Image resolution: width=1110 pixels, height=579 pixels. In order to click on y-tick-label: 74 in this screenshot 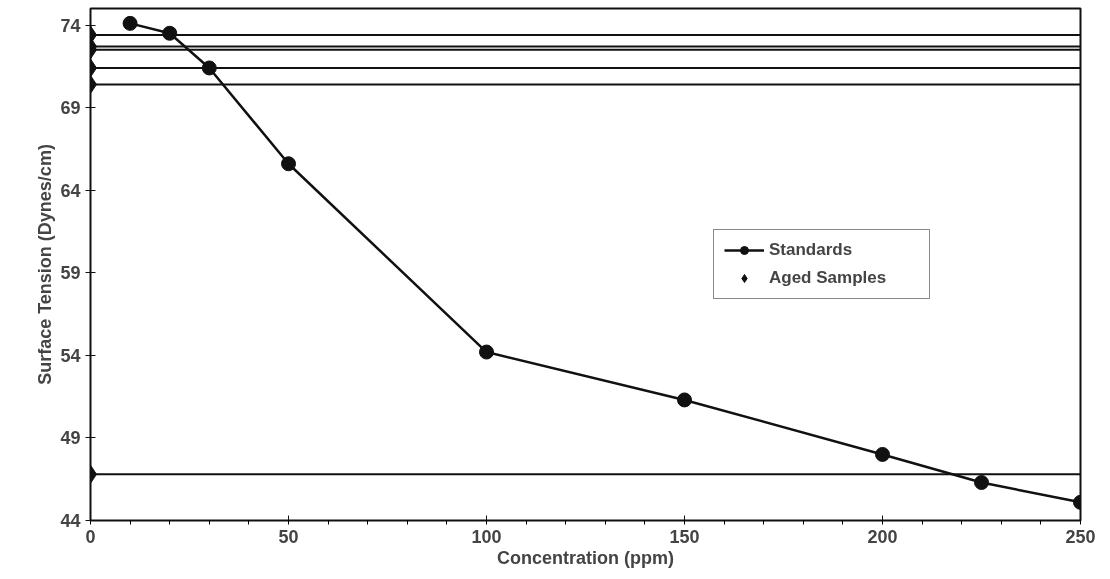, I will do `click(70, 25)`.